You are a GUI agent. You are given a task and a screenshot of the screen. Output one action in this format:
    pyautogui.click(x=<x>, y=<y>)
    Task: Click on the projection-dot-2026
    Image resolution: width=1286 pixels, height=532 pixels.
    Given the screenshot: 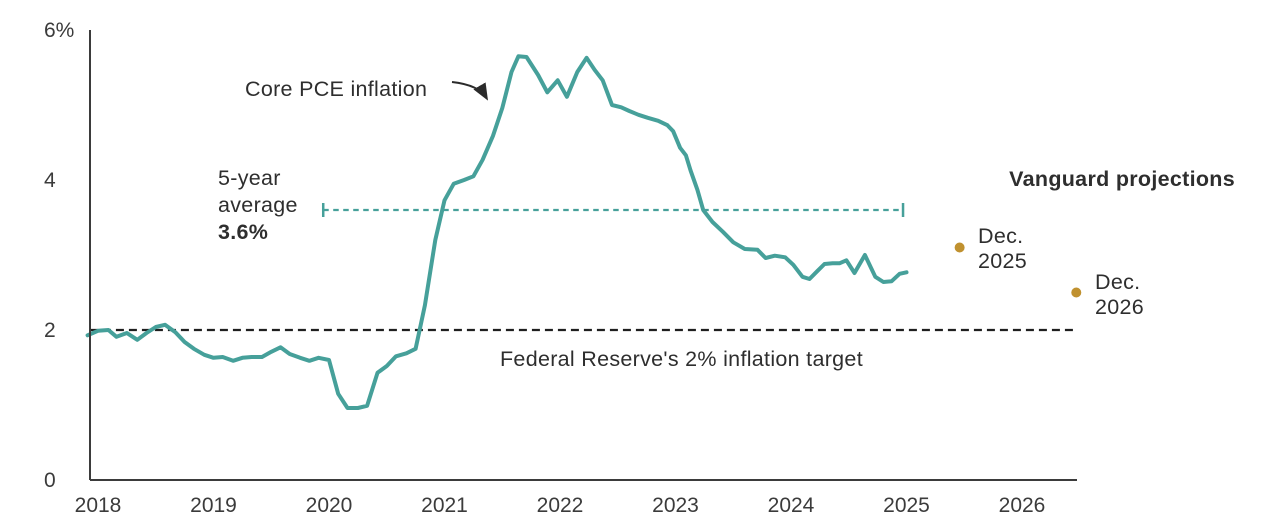 What is the action you would take?
    pyautogui.click(x=1076, y=292)
    